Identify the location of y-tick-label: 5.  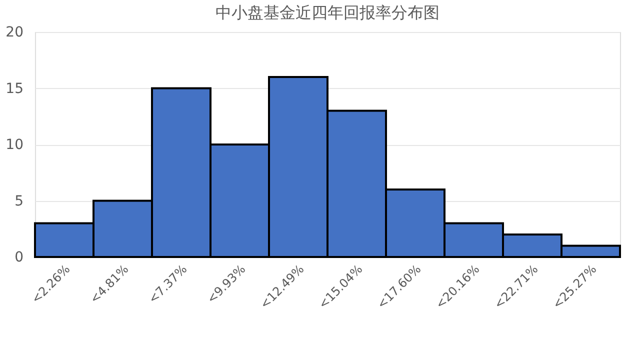
(19, 201).